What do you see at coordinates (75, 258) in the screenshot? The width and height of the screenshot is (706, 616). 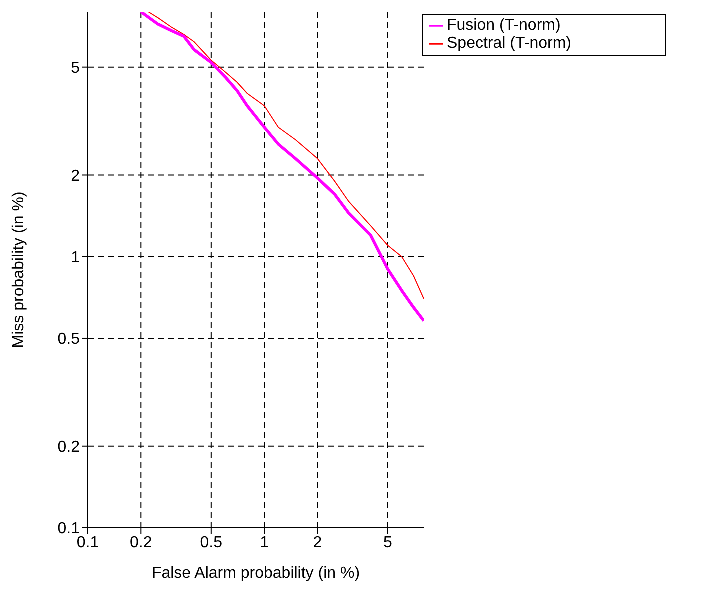 I see `y-tick-label: 1` at bounding box center [75, 258].